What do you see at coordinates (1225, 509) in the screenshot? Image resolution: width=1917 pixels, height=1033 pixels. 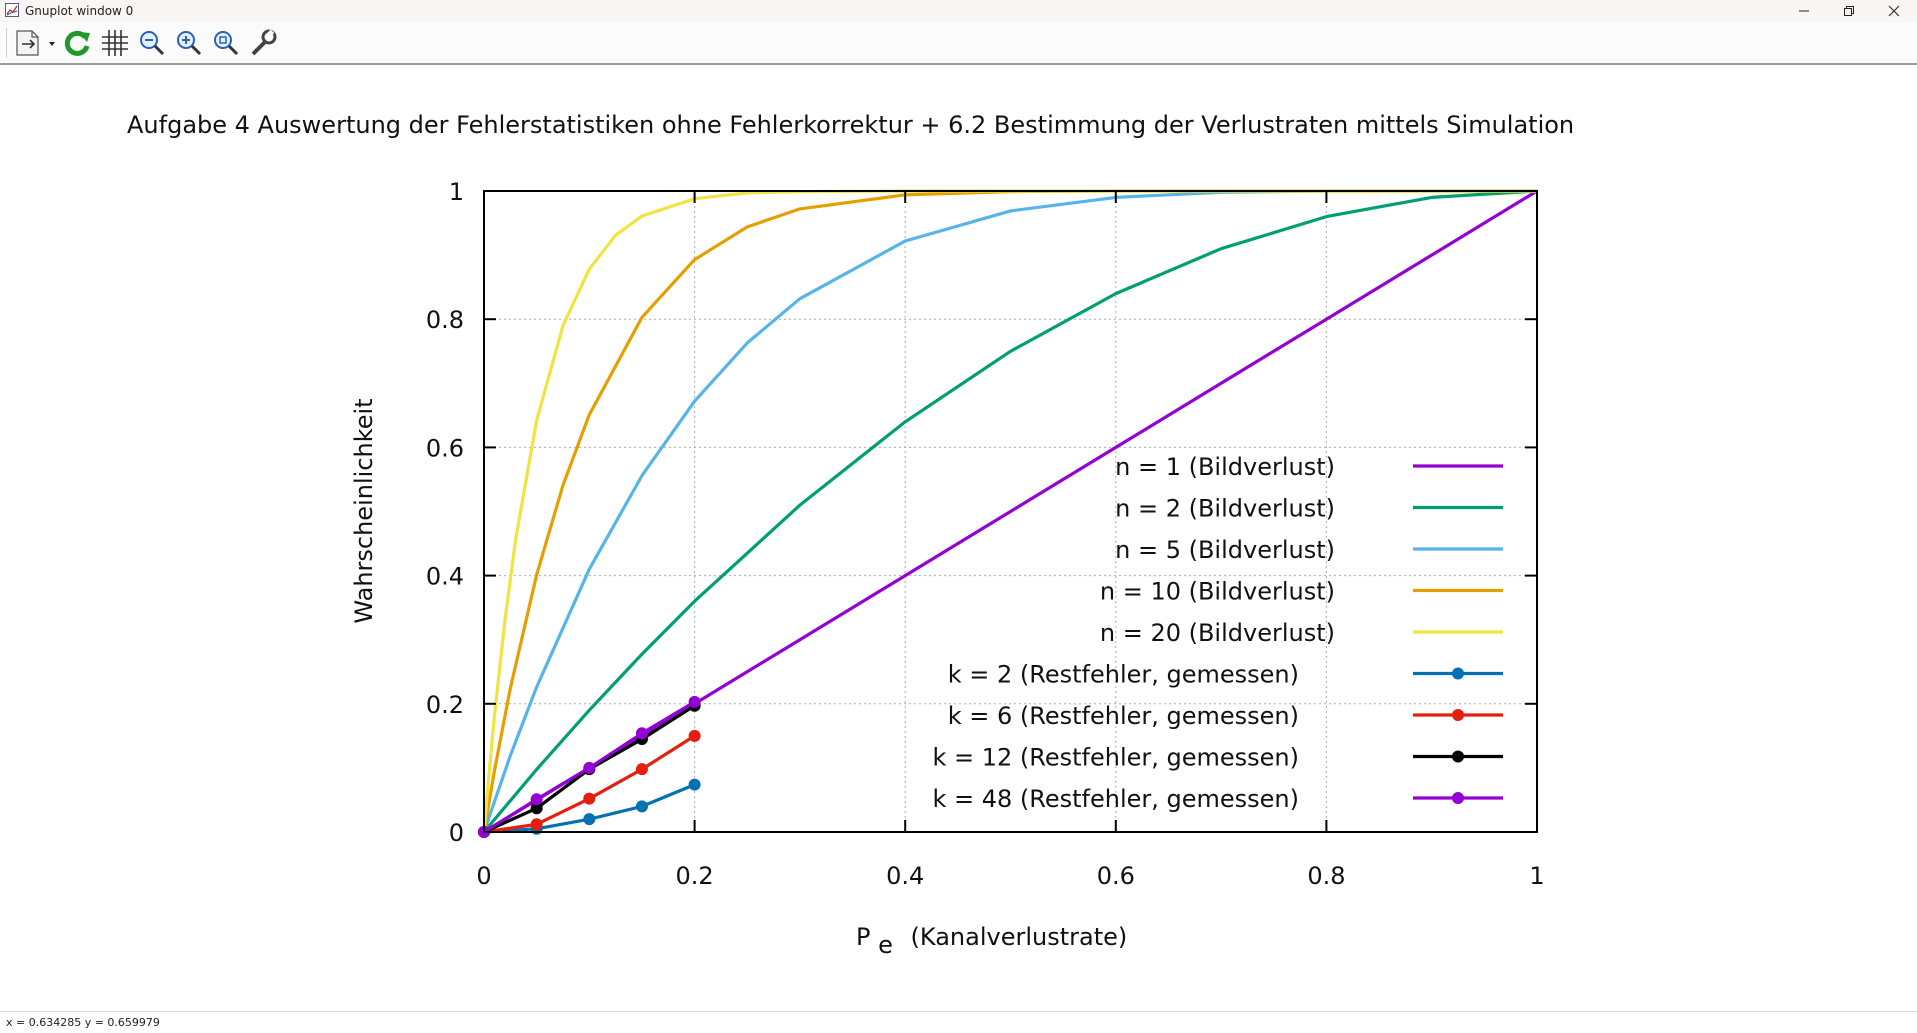 I see `legend-label: n = 2 (Bildverlust)` at bounding box center [1225, 509].